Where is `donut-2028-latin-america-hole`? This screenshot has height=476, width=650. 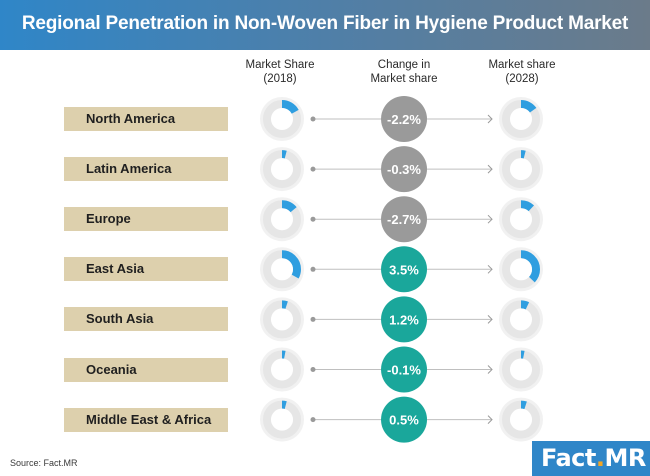
donut-2028-latin-america-hole is located at coordinates (521, 169).